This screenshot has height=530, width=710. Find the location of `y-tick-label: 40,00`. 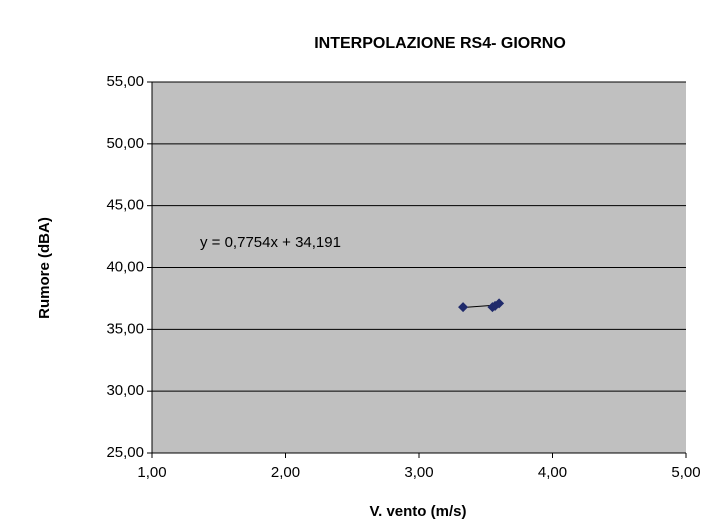

y-tick-label: 40,00 is located at coordinates (125, 266).